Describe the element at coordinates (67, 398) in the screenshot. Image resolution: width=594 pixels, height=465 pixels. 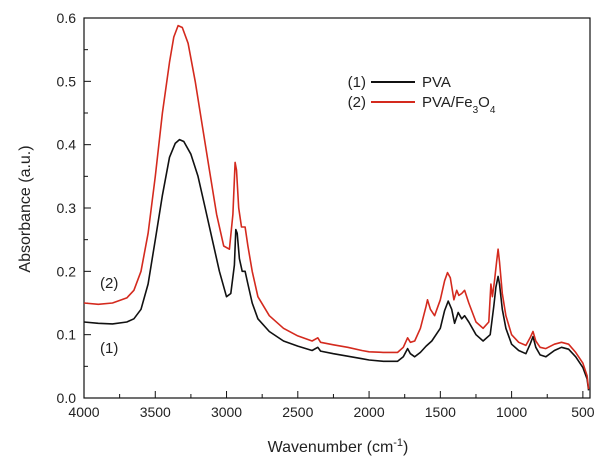
I see `y-tick-label: 0.0` at that location.